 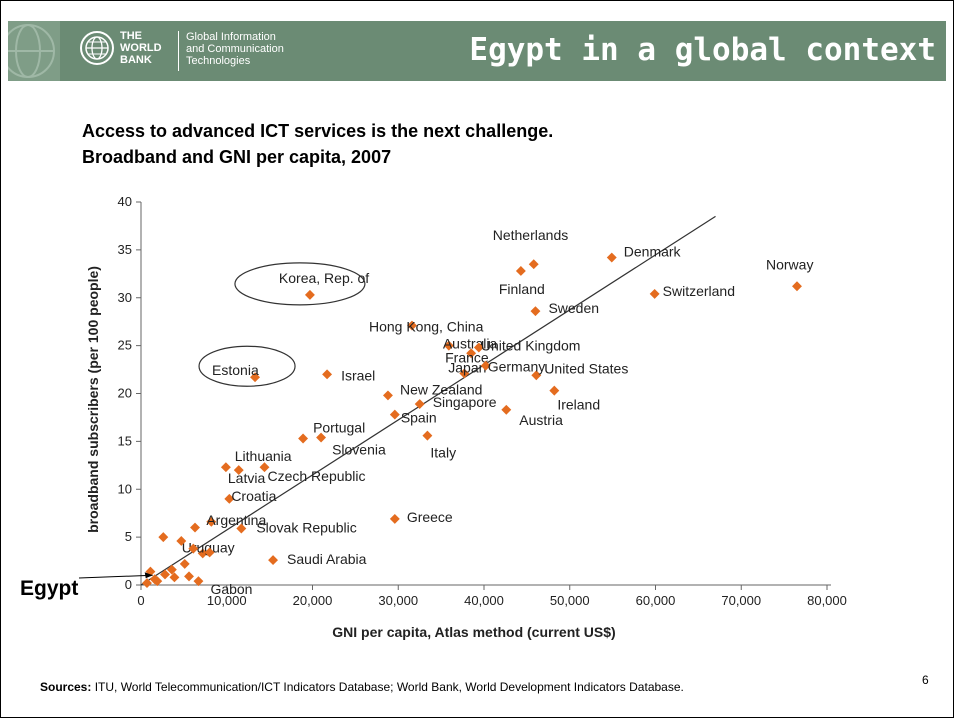 What do you see at coordinates (477, 51) in the screenshot?
I see `header-bar` at bounding box center [477, 51].